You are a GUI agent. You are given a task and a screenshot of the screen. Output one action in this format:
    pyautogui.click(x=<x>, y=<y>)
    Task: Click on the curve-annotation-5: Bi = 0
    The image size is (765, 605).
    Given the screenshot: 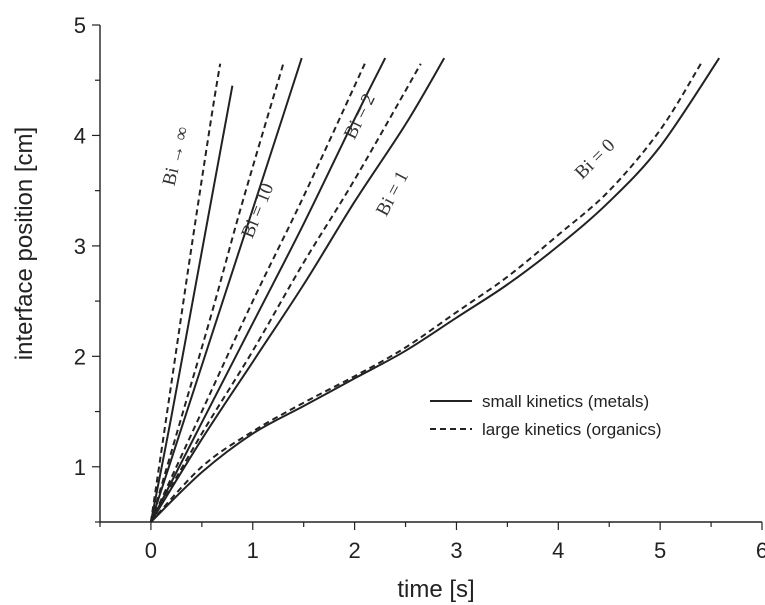 What is the action you would take?
    pyautogui.click(x=595, y=159)
    